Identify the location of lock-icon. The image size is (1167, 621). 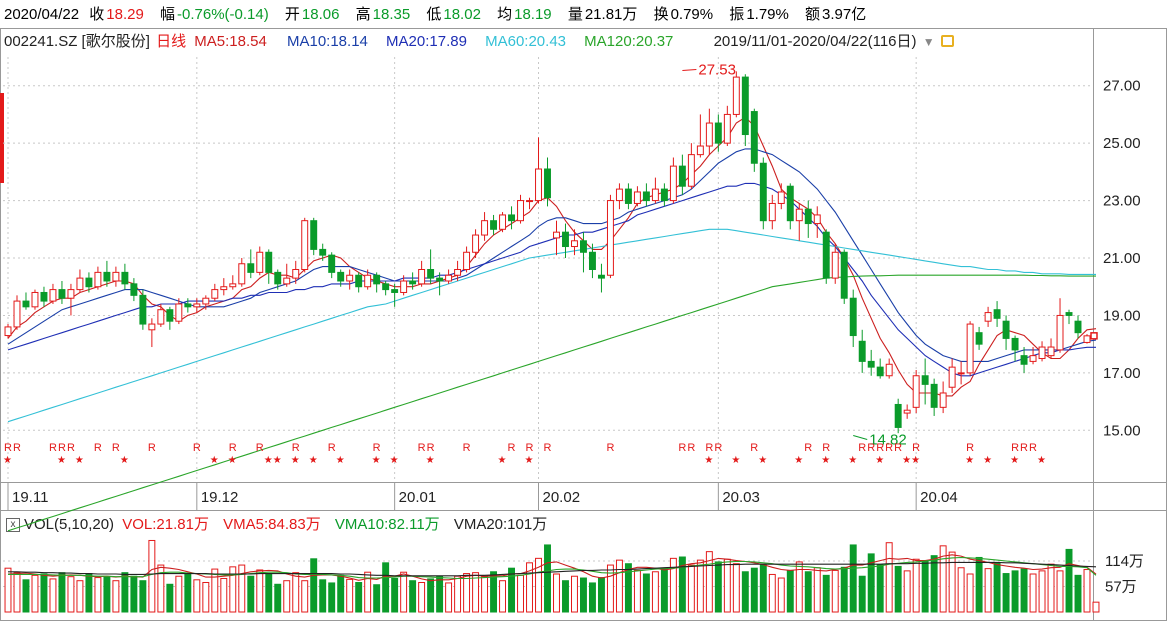
(947, 41).